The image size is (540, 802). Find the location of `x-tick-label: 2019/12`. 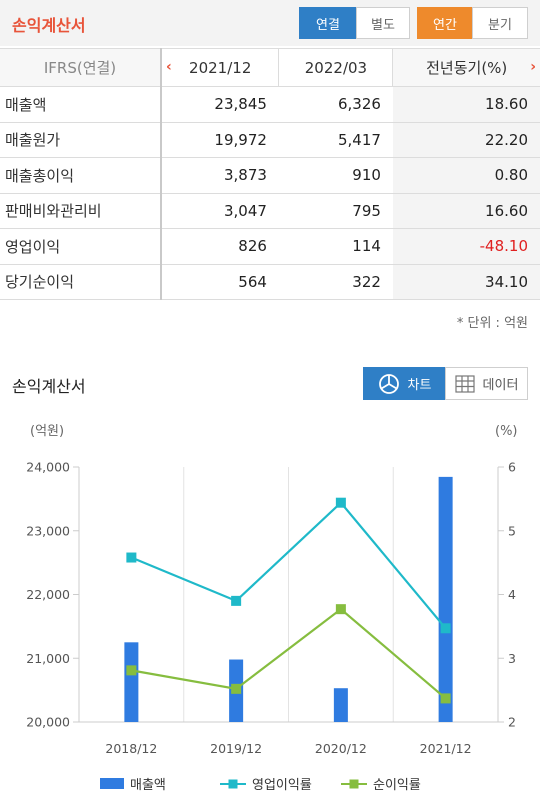

x-tick-label: 2019/12 is located at coordinates (236, 748).